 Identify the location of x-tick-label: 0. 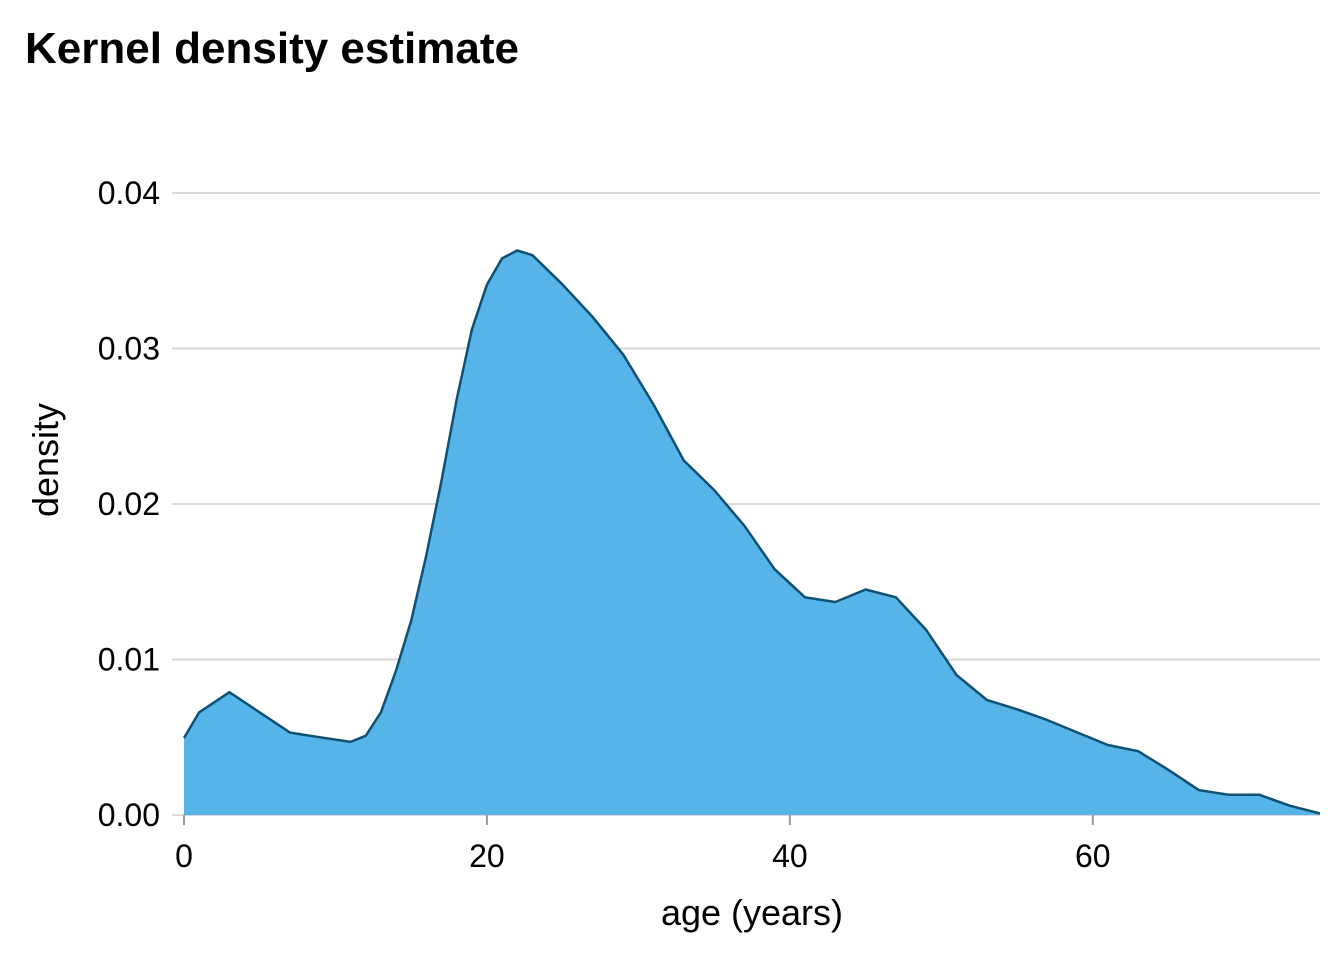
(184, 856).